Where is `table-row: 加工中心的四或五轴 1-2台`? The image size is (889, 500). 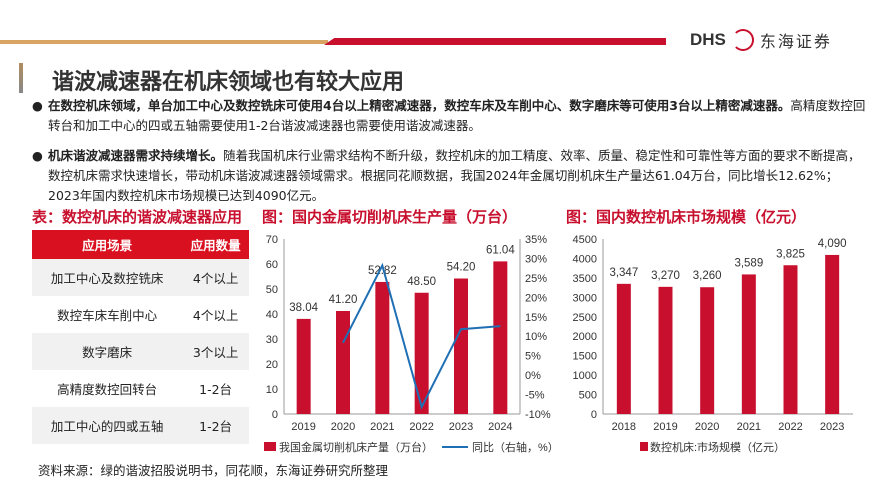
table-row: 加工中心的四或五轴 1-2台 is located at coordinates (140, 425).